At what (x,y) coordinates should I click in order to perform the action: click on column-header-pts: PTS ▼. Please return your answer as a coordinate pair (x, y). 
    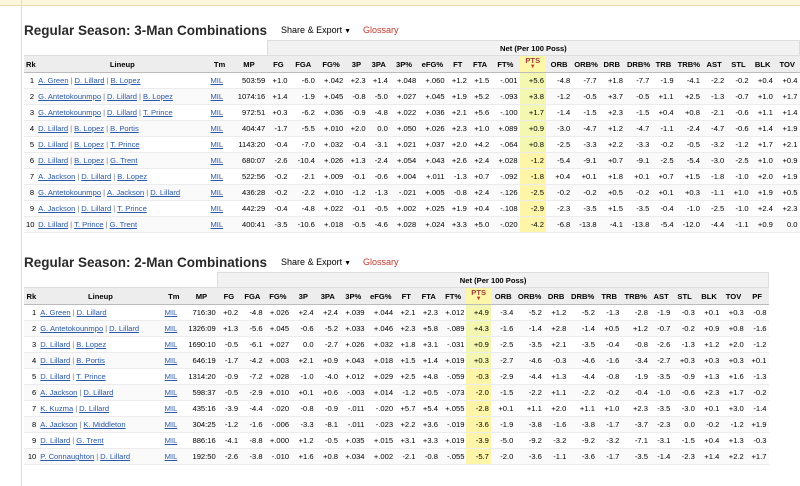
    Looking at the image, I should click on (532, 64).